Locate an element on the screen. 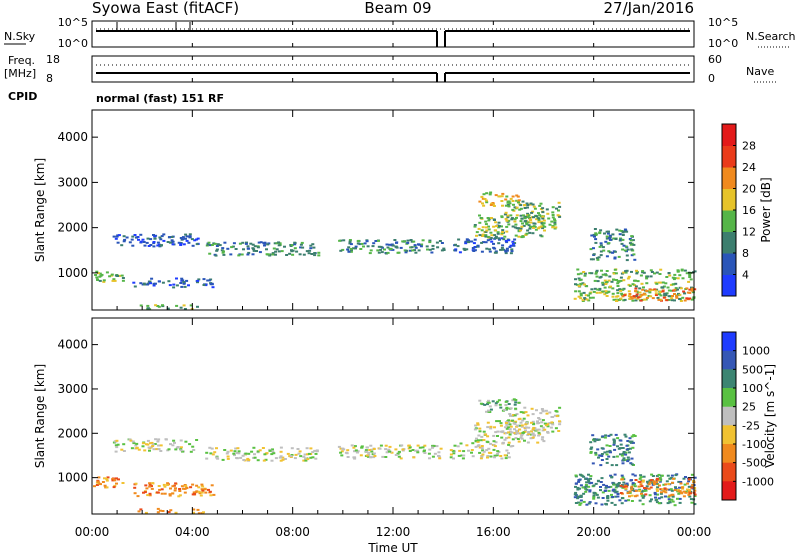 The width and height of the screenshot is (800, 554). title-center: Beam 09 is located at coordinates (397, 8).